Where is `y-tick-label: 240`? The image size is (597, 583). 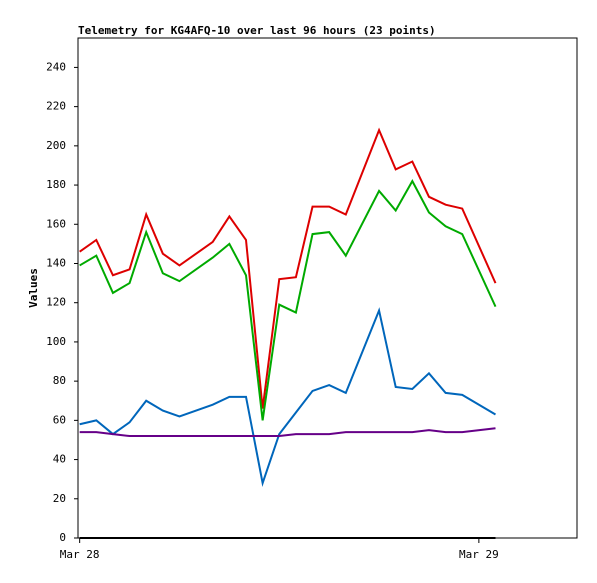
y-tick-label: 240 is located at coordinates (56, 66).